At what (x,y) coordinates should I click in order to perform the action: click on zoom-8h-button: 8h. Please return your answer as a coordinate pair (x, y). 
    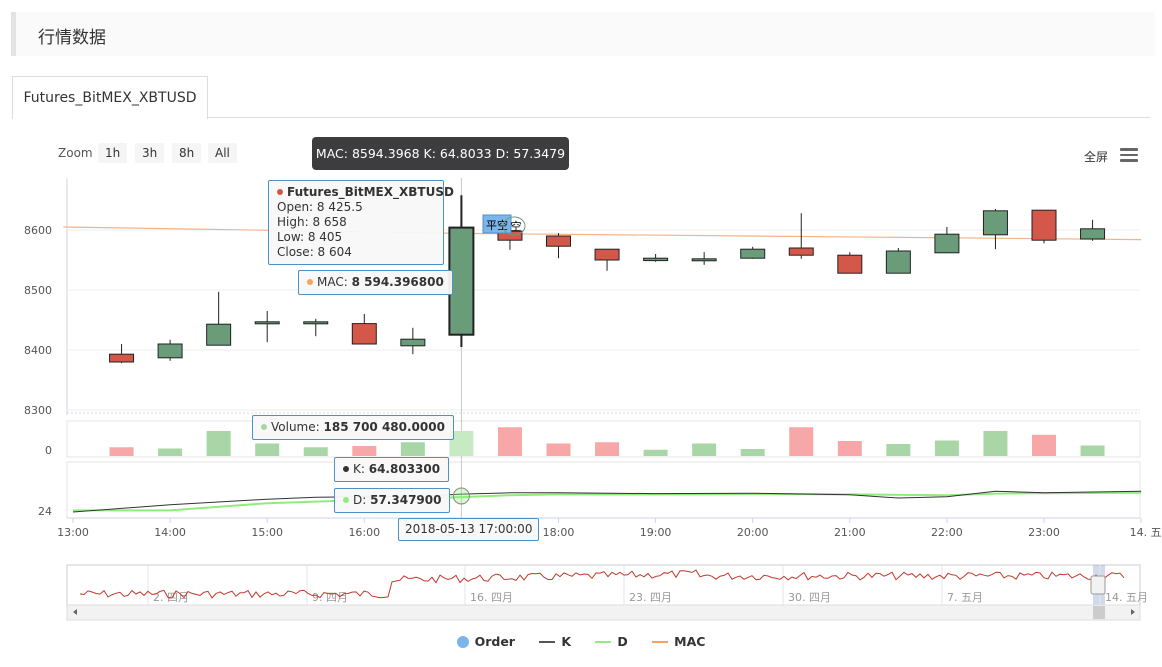
    Looking at the image, I should click on (187, 153).